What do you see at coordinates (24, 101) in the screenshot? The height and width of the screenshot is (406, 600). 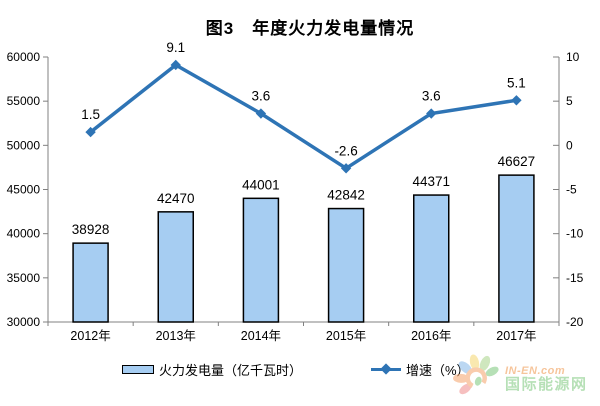 I see `left-axis-tick-label: 55000` at bounding box center [24, 101].